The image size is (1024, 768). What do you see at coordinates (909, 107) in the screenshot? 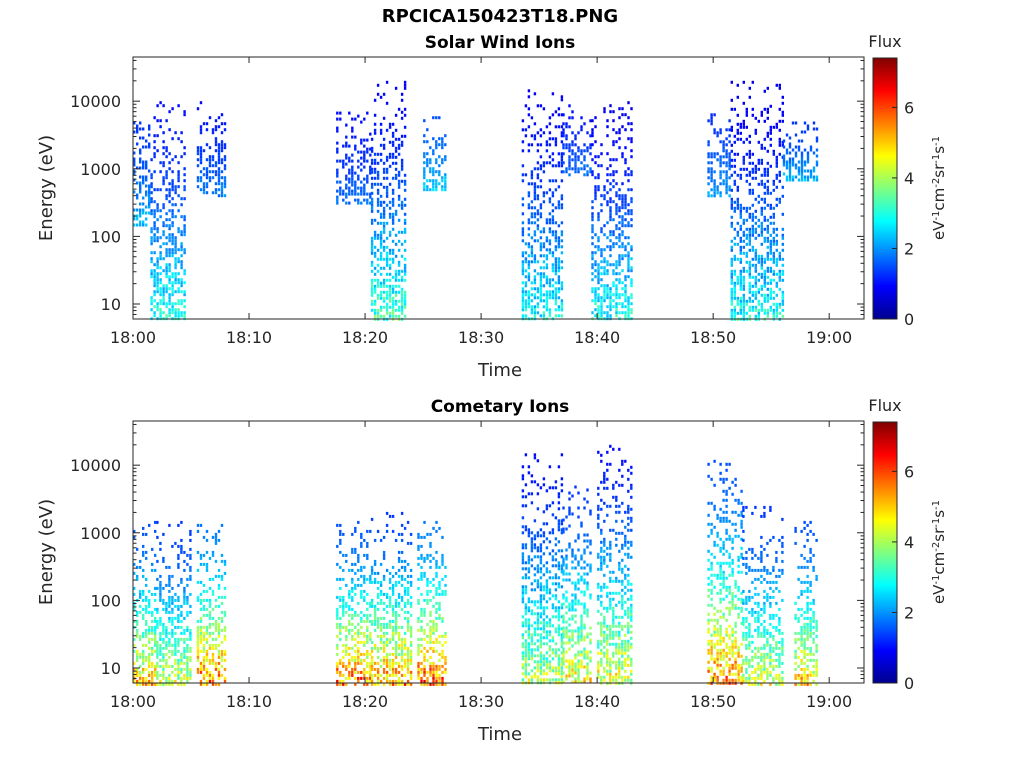
I see `colorbar-tick-label: 6` at bounding box center [909, 107].